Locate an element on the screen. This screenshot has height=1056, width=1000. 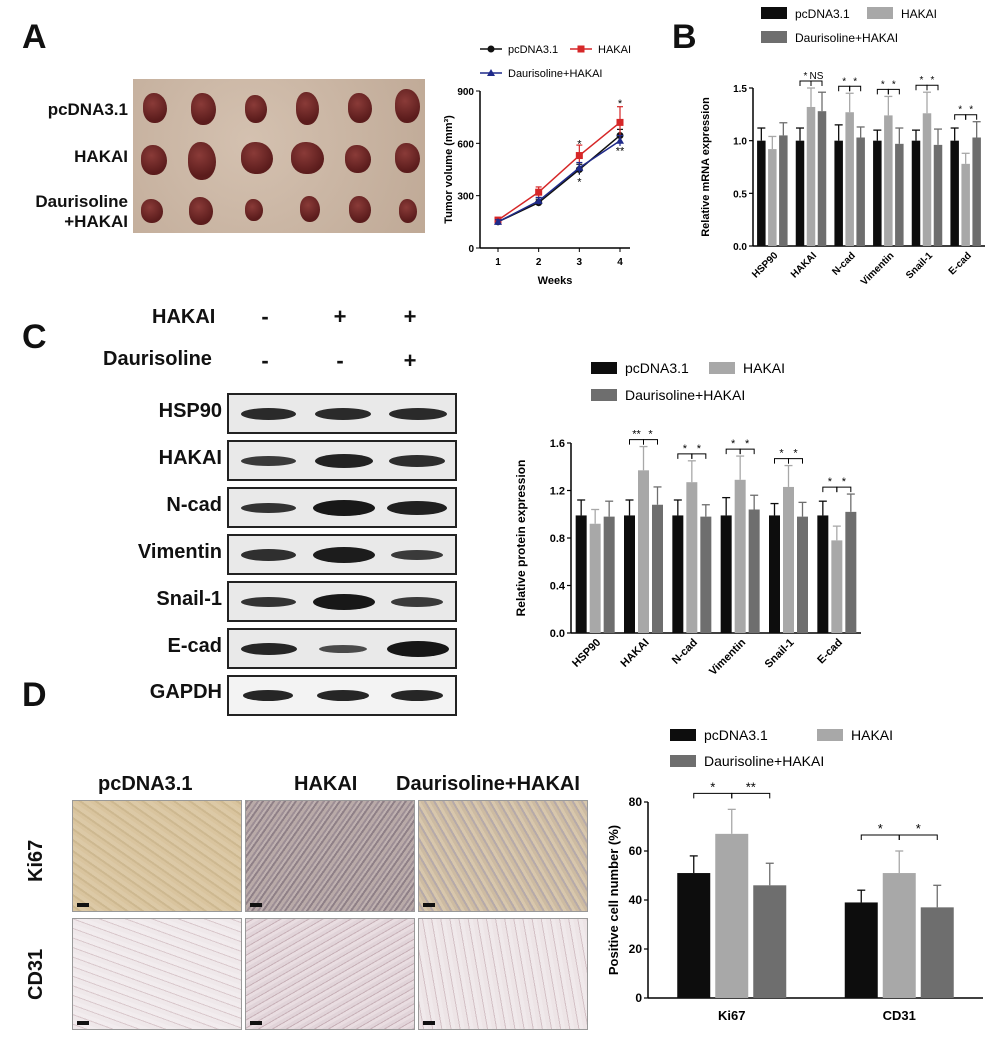
ihc-image-cd31-hakai is located at coordinates (330, 974).